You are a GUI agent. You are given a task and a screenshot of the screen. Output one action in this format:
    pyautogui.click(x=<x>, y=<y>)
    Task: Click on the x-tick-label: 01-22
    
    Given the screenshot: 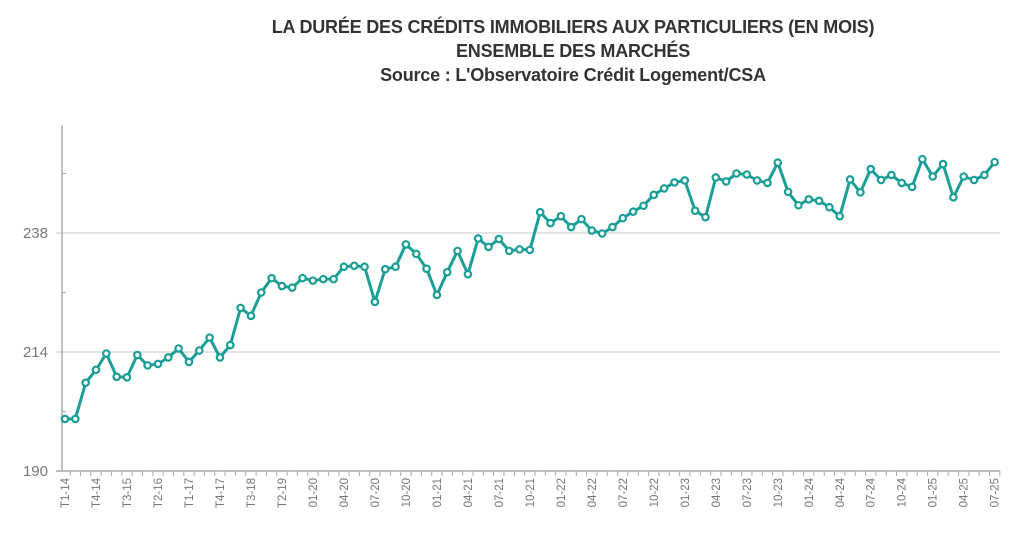 What is the action you would take?
    pyautogui.click(x=562, y=492)
    